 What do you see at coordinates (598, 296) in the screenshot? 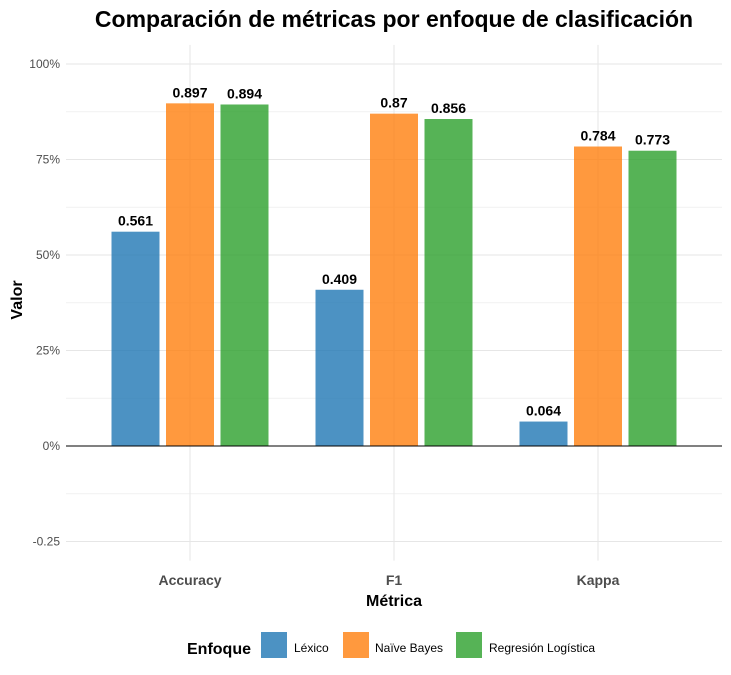
I see `bar-na-ve-bayes-kappa` at bounding box center [598, 296].